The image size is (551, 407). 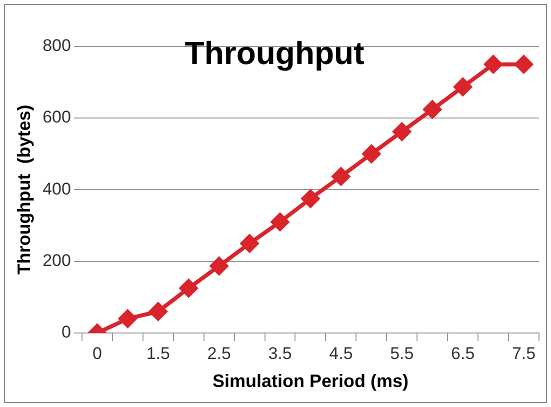 I want to click on x-tick-label: 0, so click(x=97, y=353).